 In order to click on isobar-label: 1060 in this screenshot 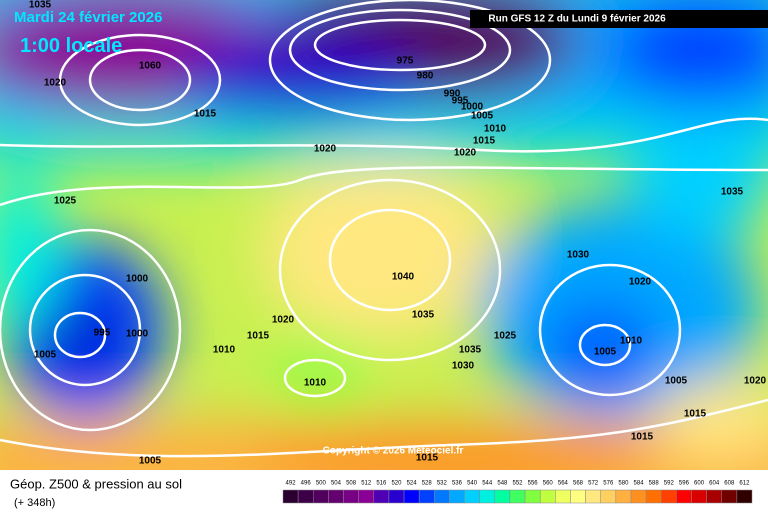, I will do `click(150, 66)`.